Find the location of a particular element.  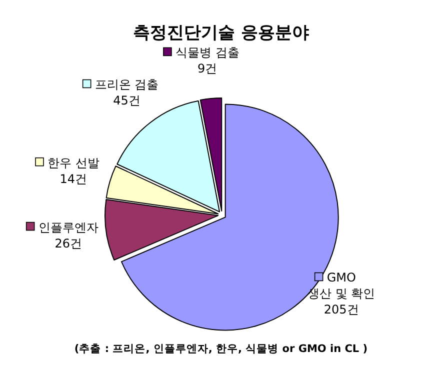

legend-label: 한우 선발 is located at coordinates (74, 163).